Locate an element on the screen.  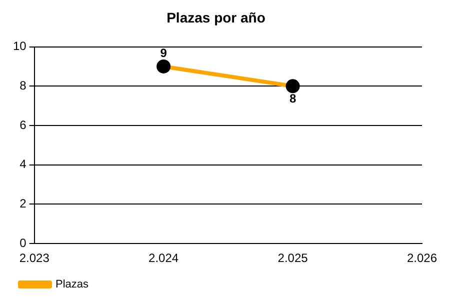
legend-label: Plazas is located at coordinates (73, 284).